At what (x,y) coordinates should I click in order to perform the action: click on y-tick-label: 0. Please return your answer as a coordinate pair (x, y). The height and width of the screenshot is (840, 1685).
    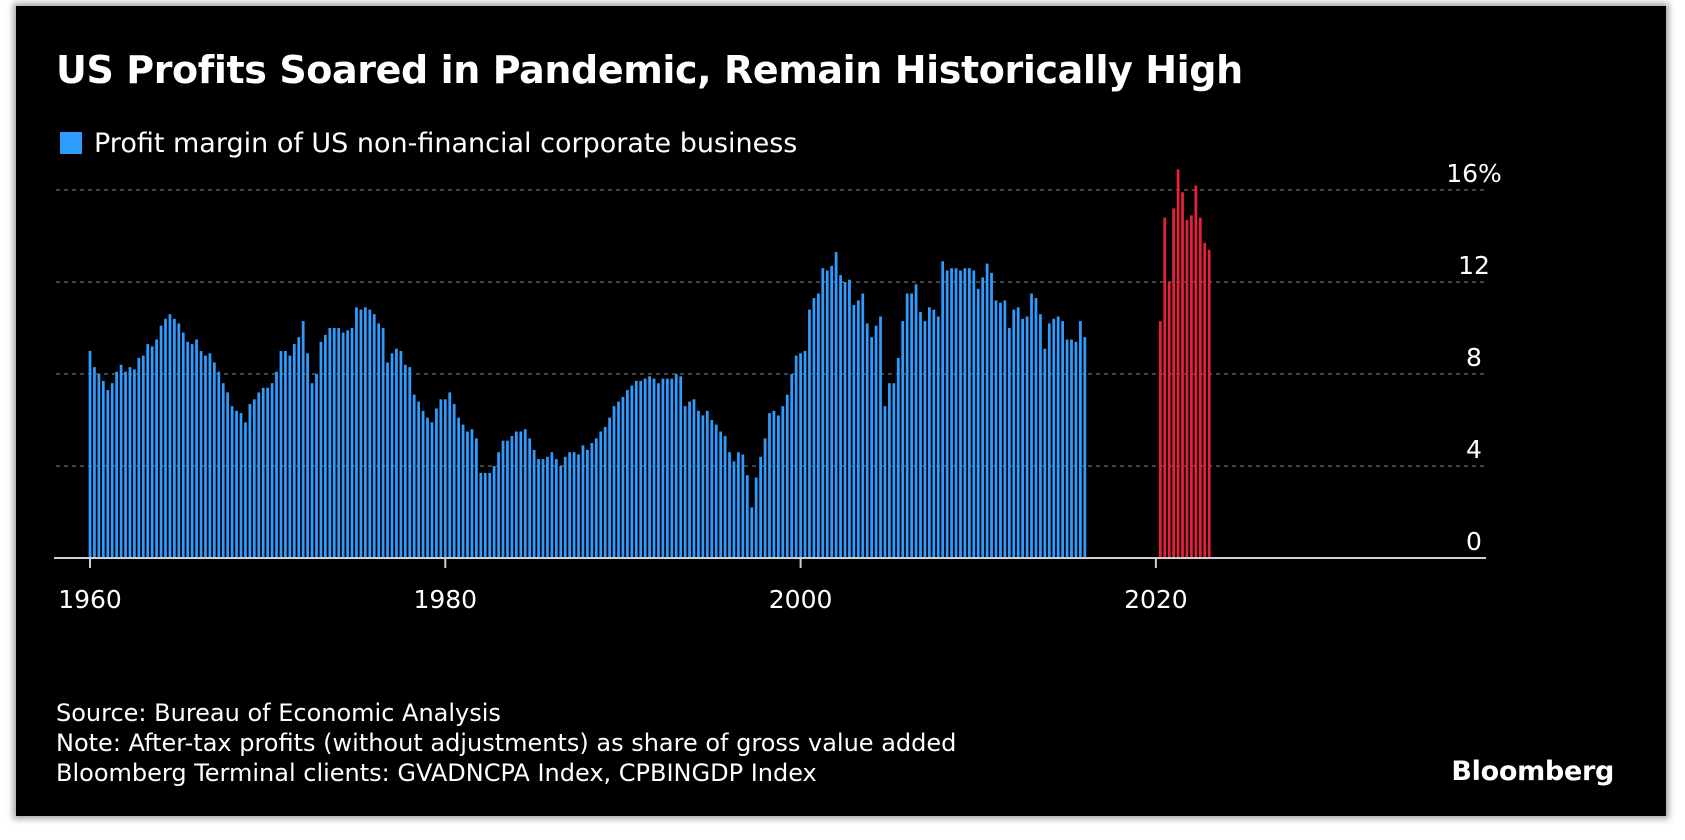
    Looking at the image, I should click on (1474, 541).